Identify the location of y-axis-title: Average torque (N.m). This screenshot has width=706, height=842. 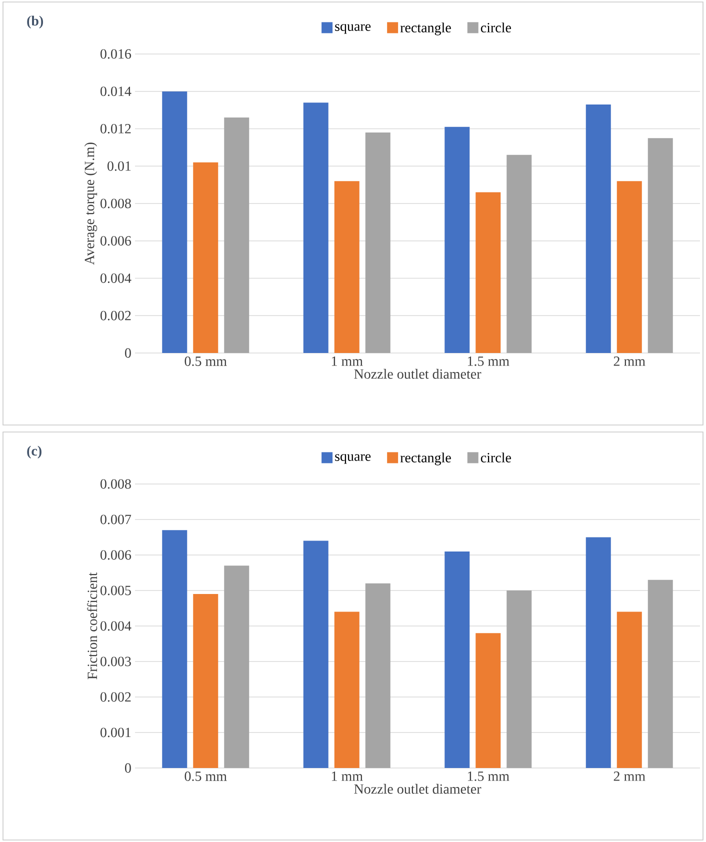
(91, 203).